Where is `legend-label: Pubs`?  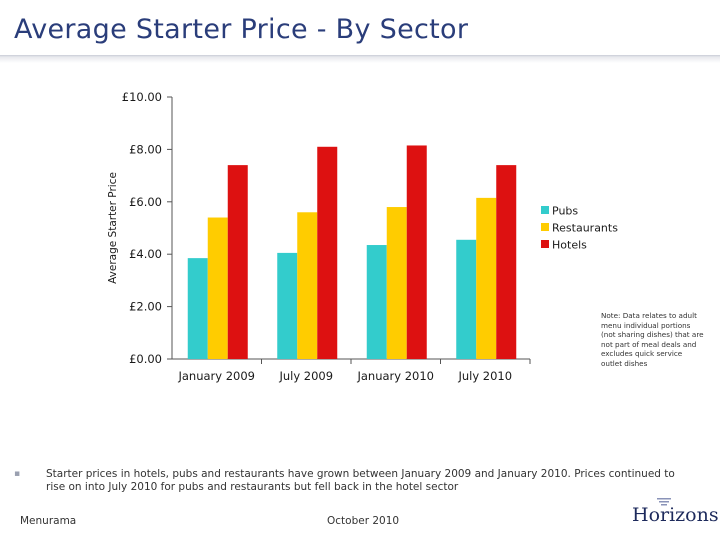 legend-label: Pubs is located at coordinates (565, 211).